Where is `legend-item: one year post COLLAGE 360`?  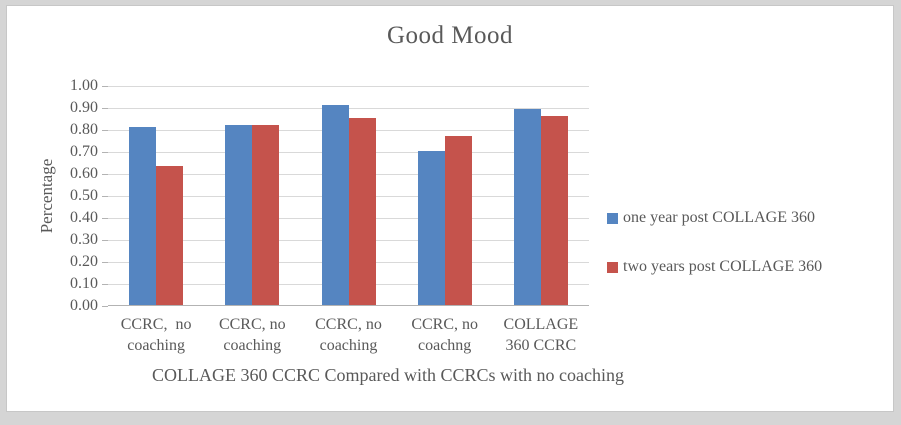
legend-item: one year post COLLAGE 360 is located at coordinates (714, 218).